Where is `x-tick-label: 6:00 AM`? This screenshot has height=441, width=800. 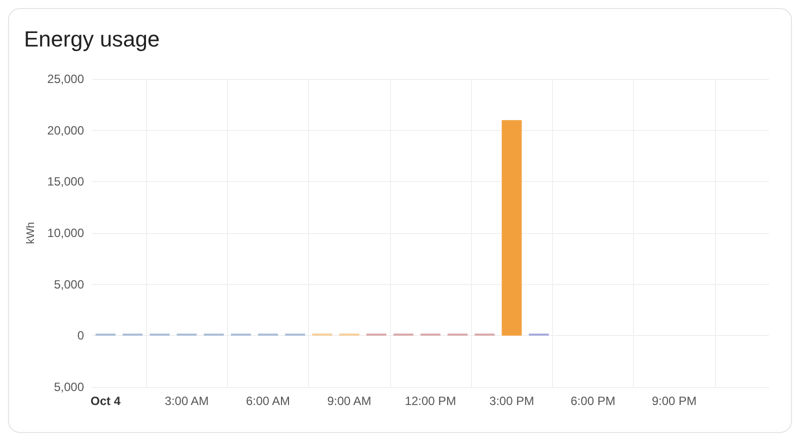
x-tick-label: 6:00 AM is located at coordinates (268, 401).